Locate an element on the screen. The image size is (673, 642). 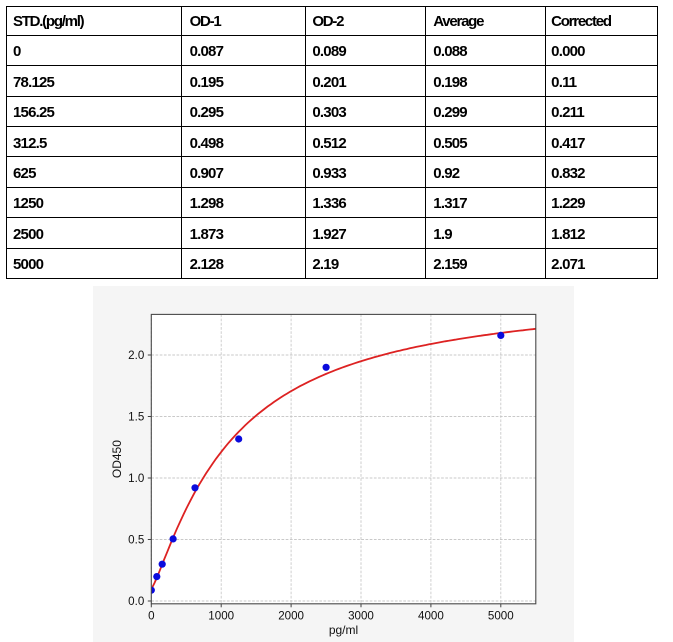
svg-text: 3000 is located at coordinates (361, 615).